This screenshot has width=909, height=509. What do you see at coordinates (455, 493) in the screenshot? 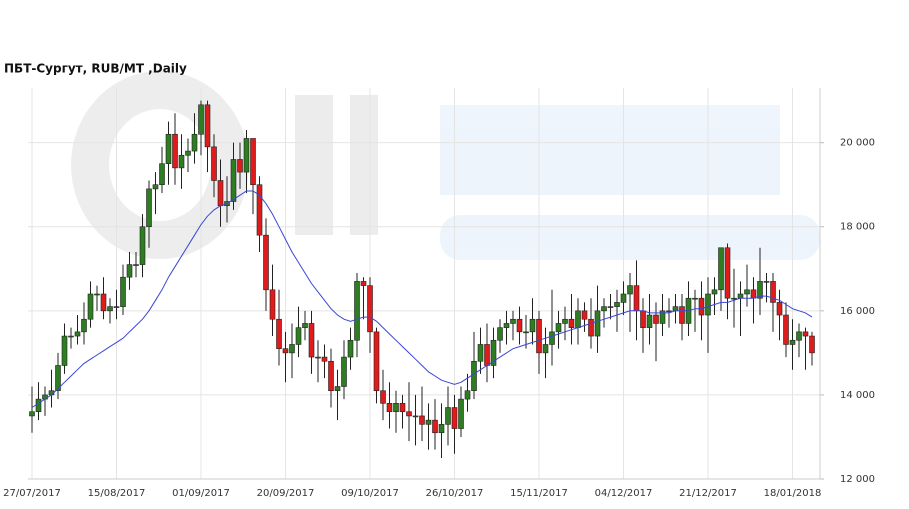
I see `x-tick-label: 26/10/2017` at bounding box center [455, 493].